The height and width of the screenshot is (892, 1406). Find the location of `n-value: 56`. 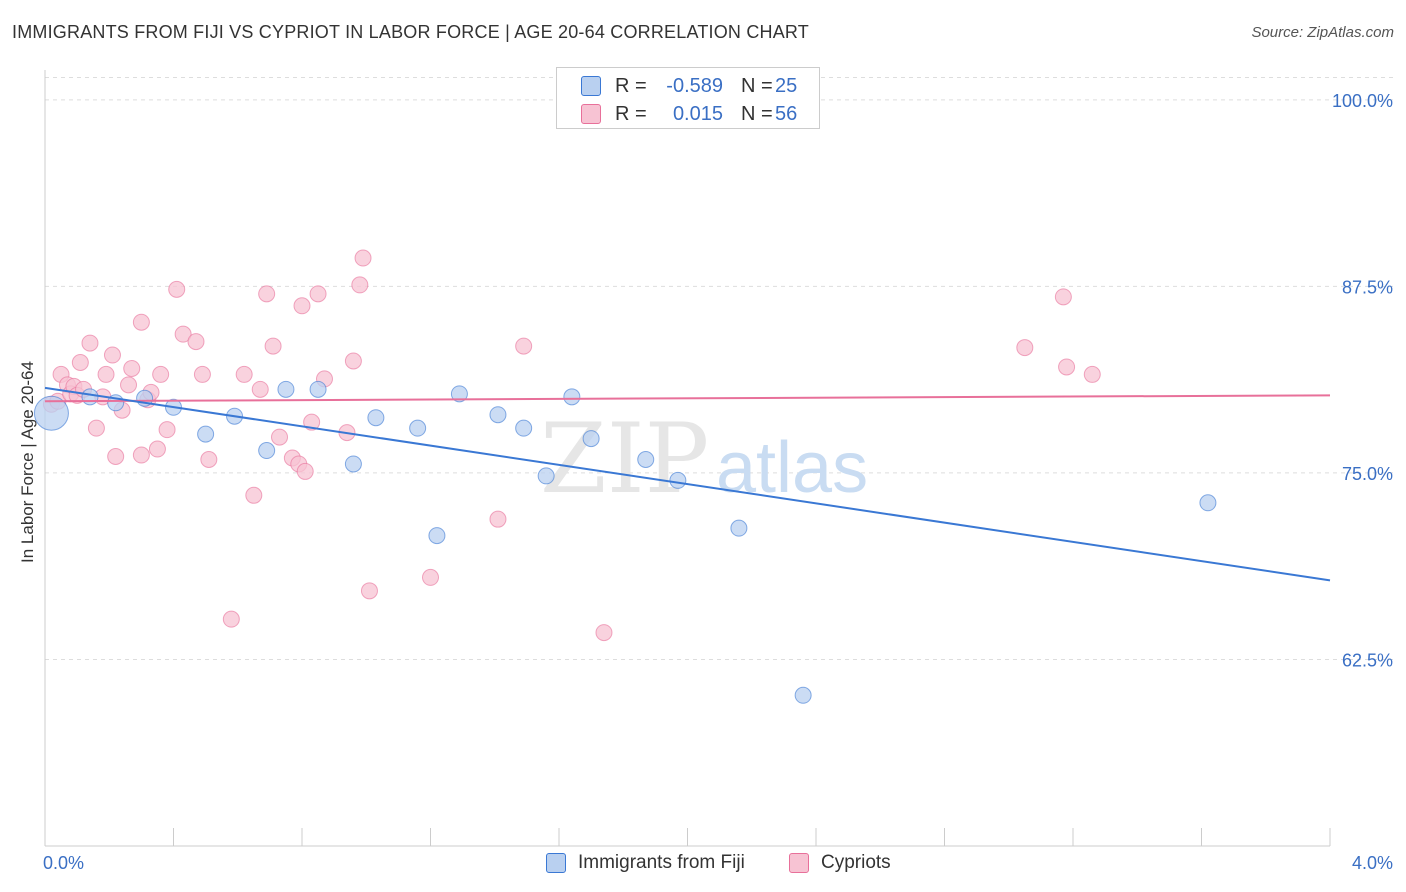

n-value: 56 is located at coordinates (786, 113).